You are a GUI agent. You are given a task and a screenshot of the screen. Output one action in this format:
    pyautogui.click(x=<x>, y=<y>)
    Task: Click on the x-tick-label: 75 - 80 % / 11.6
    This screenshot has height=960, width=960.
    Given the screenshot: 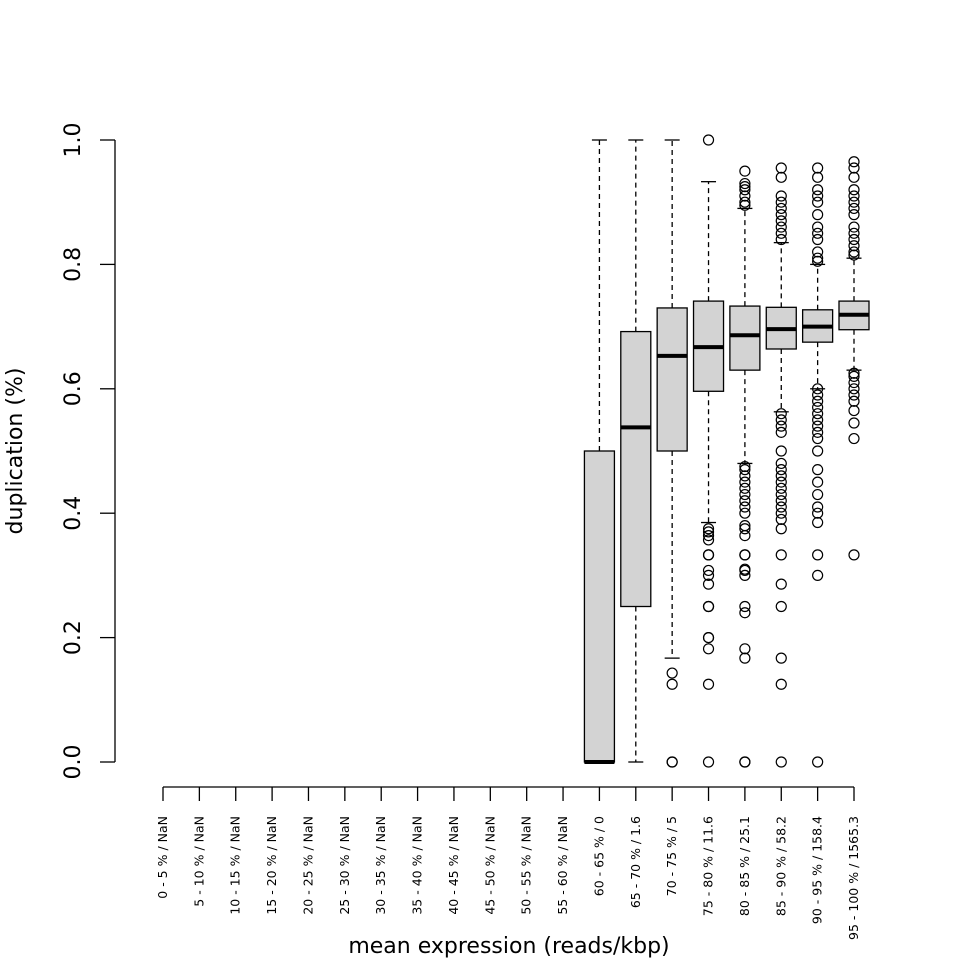 What is the action you would take?
    pyautogui.click(x=708, y=866)
    